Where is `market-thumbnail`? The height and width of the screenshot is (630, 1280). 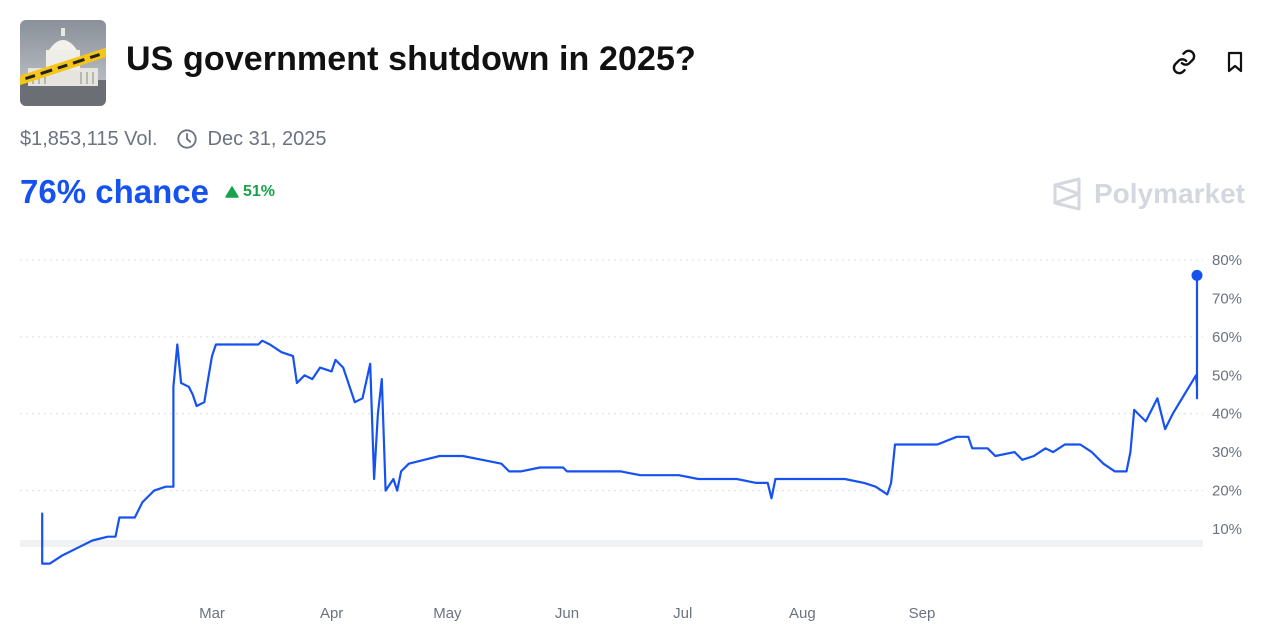
market-thumbnail is located at coordinates (63, 63).